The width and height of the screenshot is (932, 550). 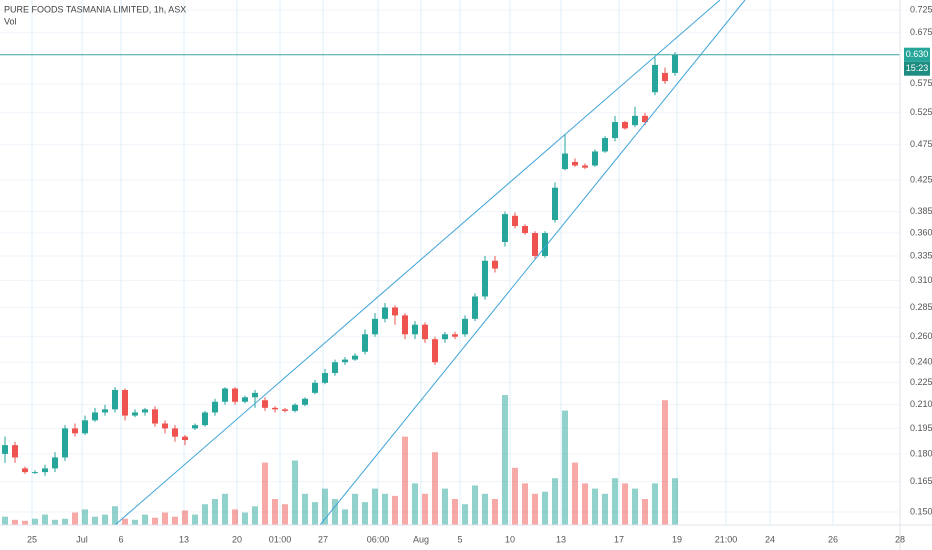 What do you see at coordinates (726, 539) in the screenshot?
I see `x-tick-label: 21:00` at bounding box center [726, 539].